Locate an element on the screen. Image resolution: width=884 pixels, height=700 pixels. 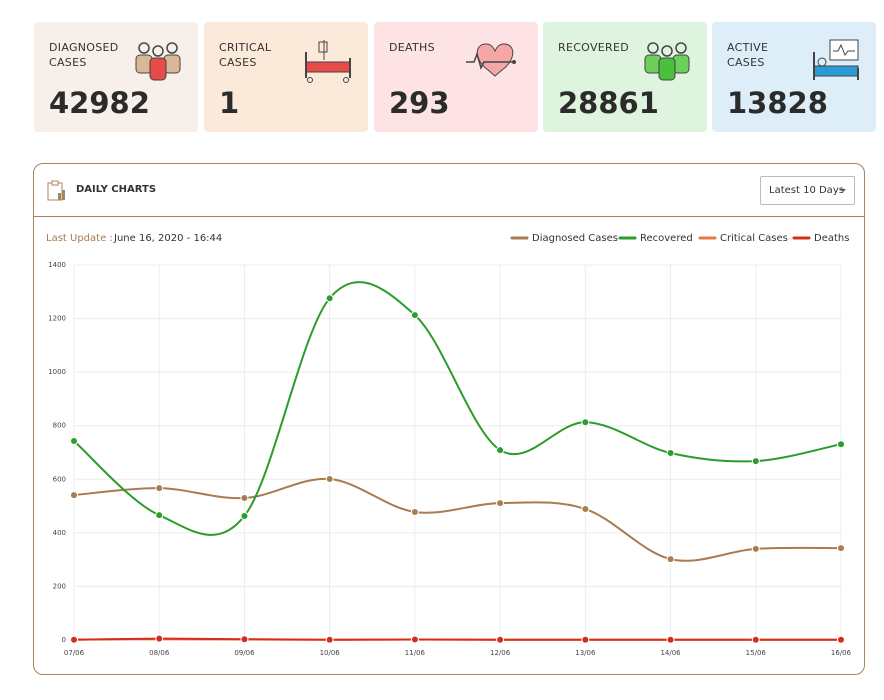
stat-card: ACTIVE CASES 13828 is located at coordinates (794, 77).